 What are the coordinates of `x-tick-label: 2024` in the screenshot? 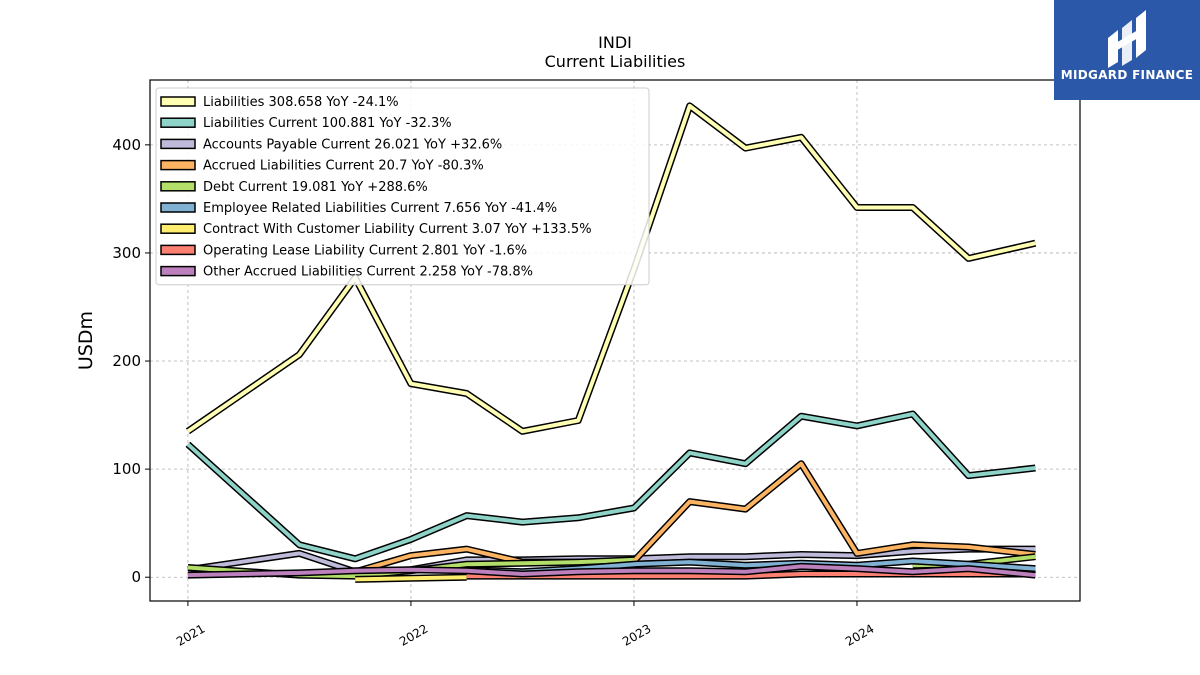 It's located at (859, 634).